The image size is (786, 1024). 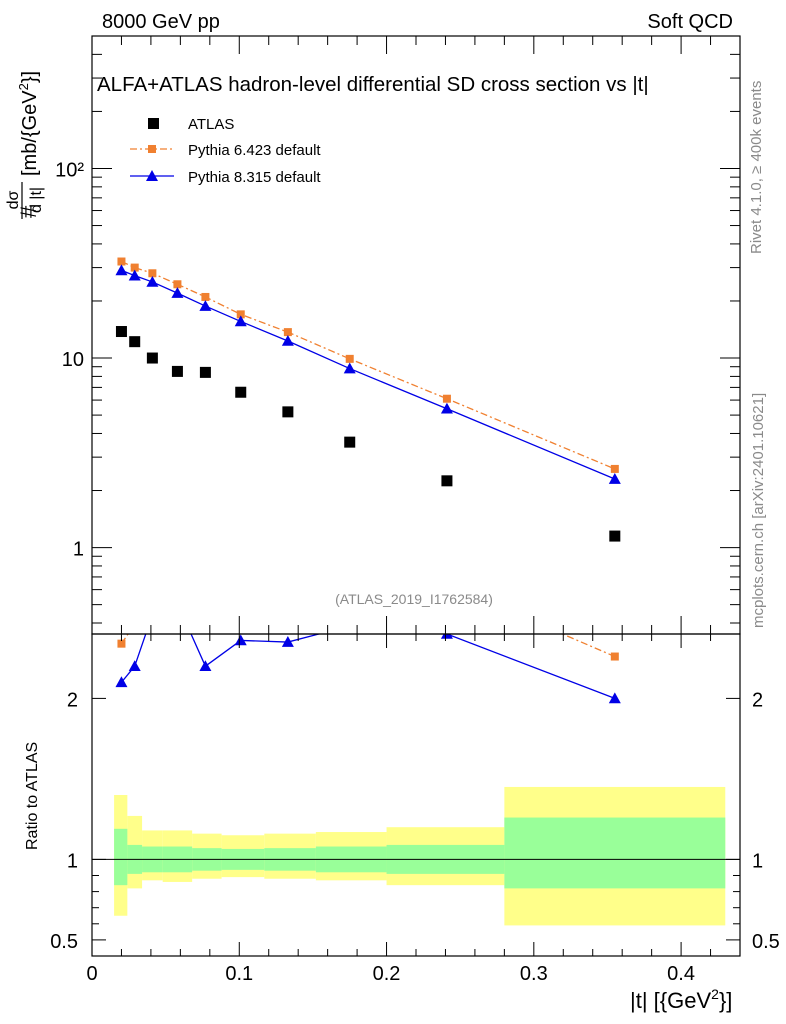 I want to click on ylabel-units: [mb/{GeV, so click(x=30, y=133).